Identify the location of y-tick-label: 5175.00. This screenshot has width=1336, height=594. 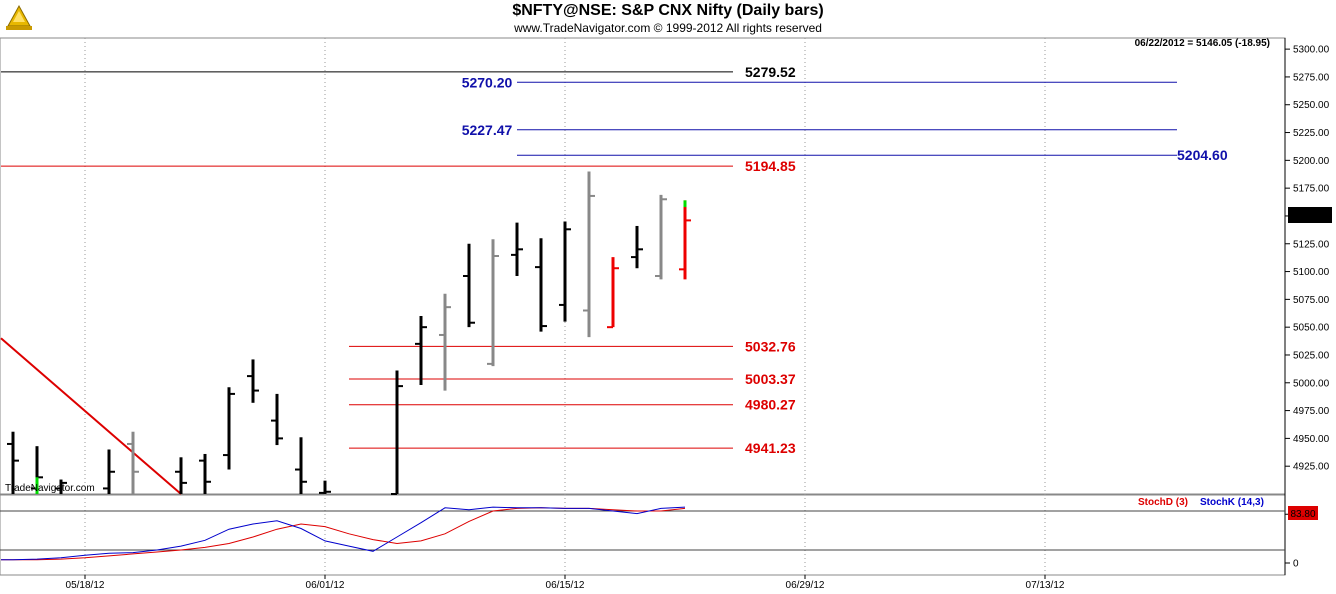
(1311, 189).